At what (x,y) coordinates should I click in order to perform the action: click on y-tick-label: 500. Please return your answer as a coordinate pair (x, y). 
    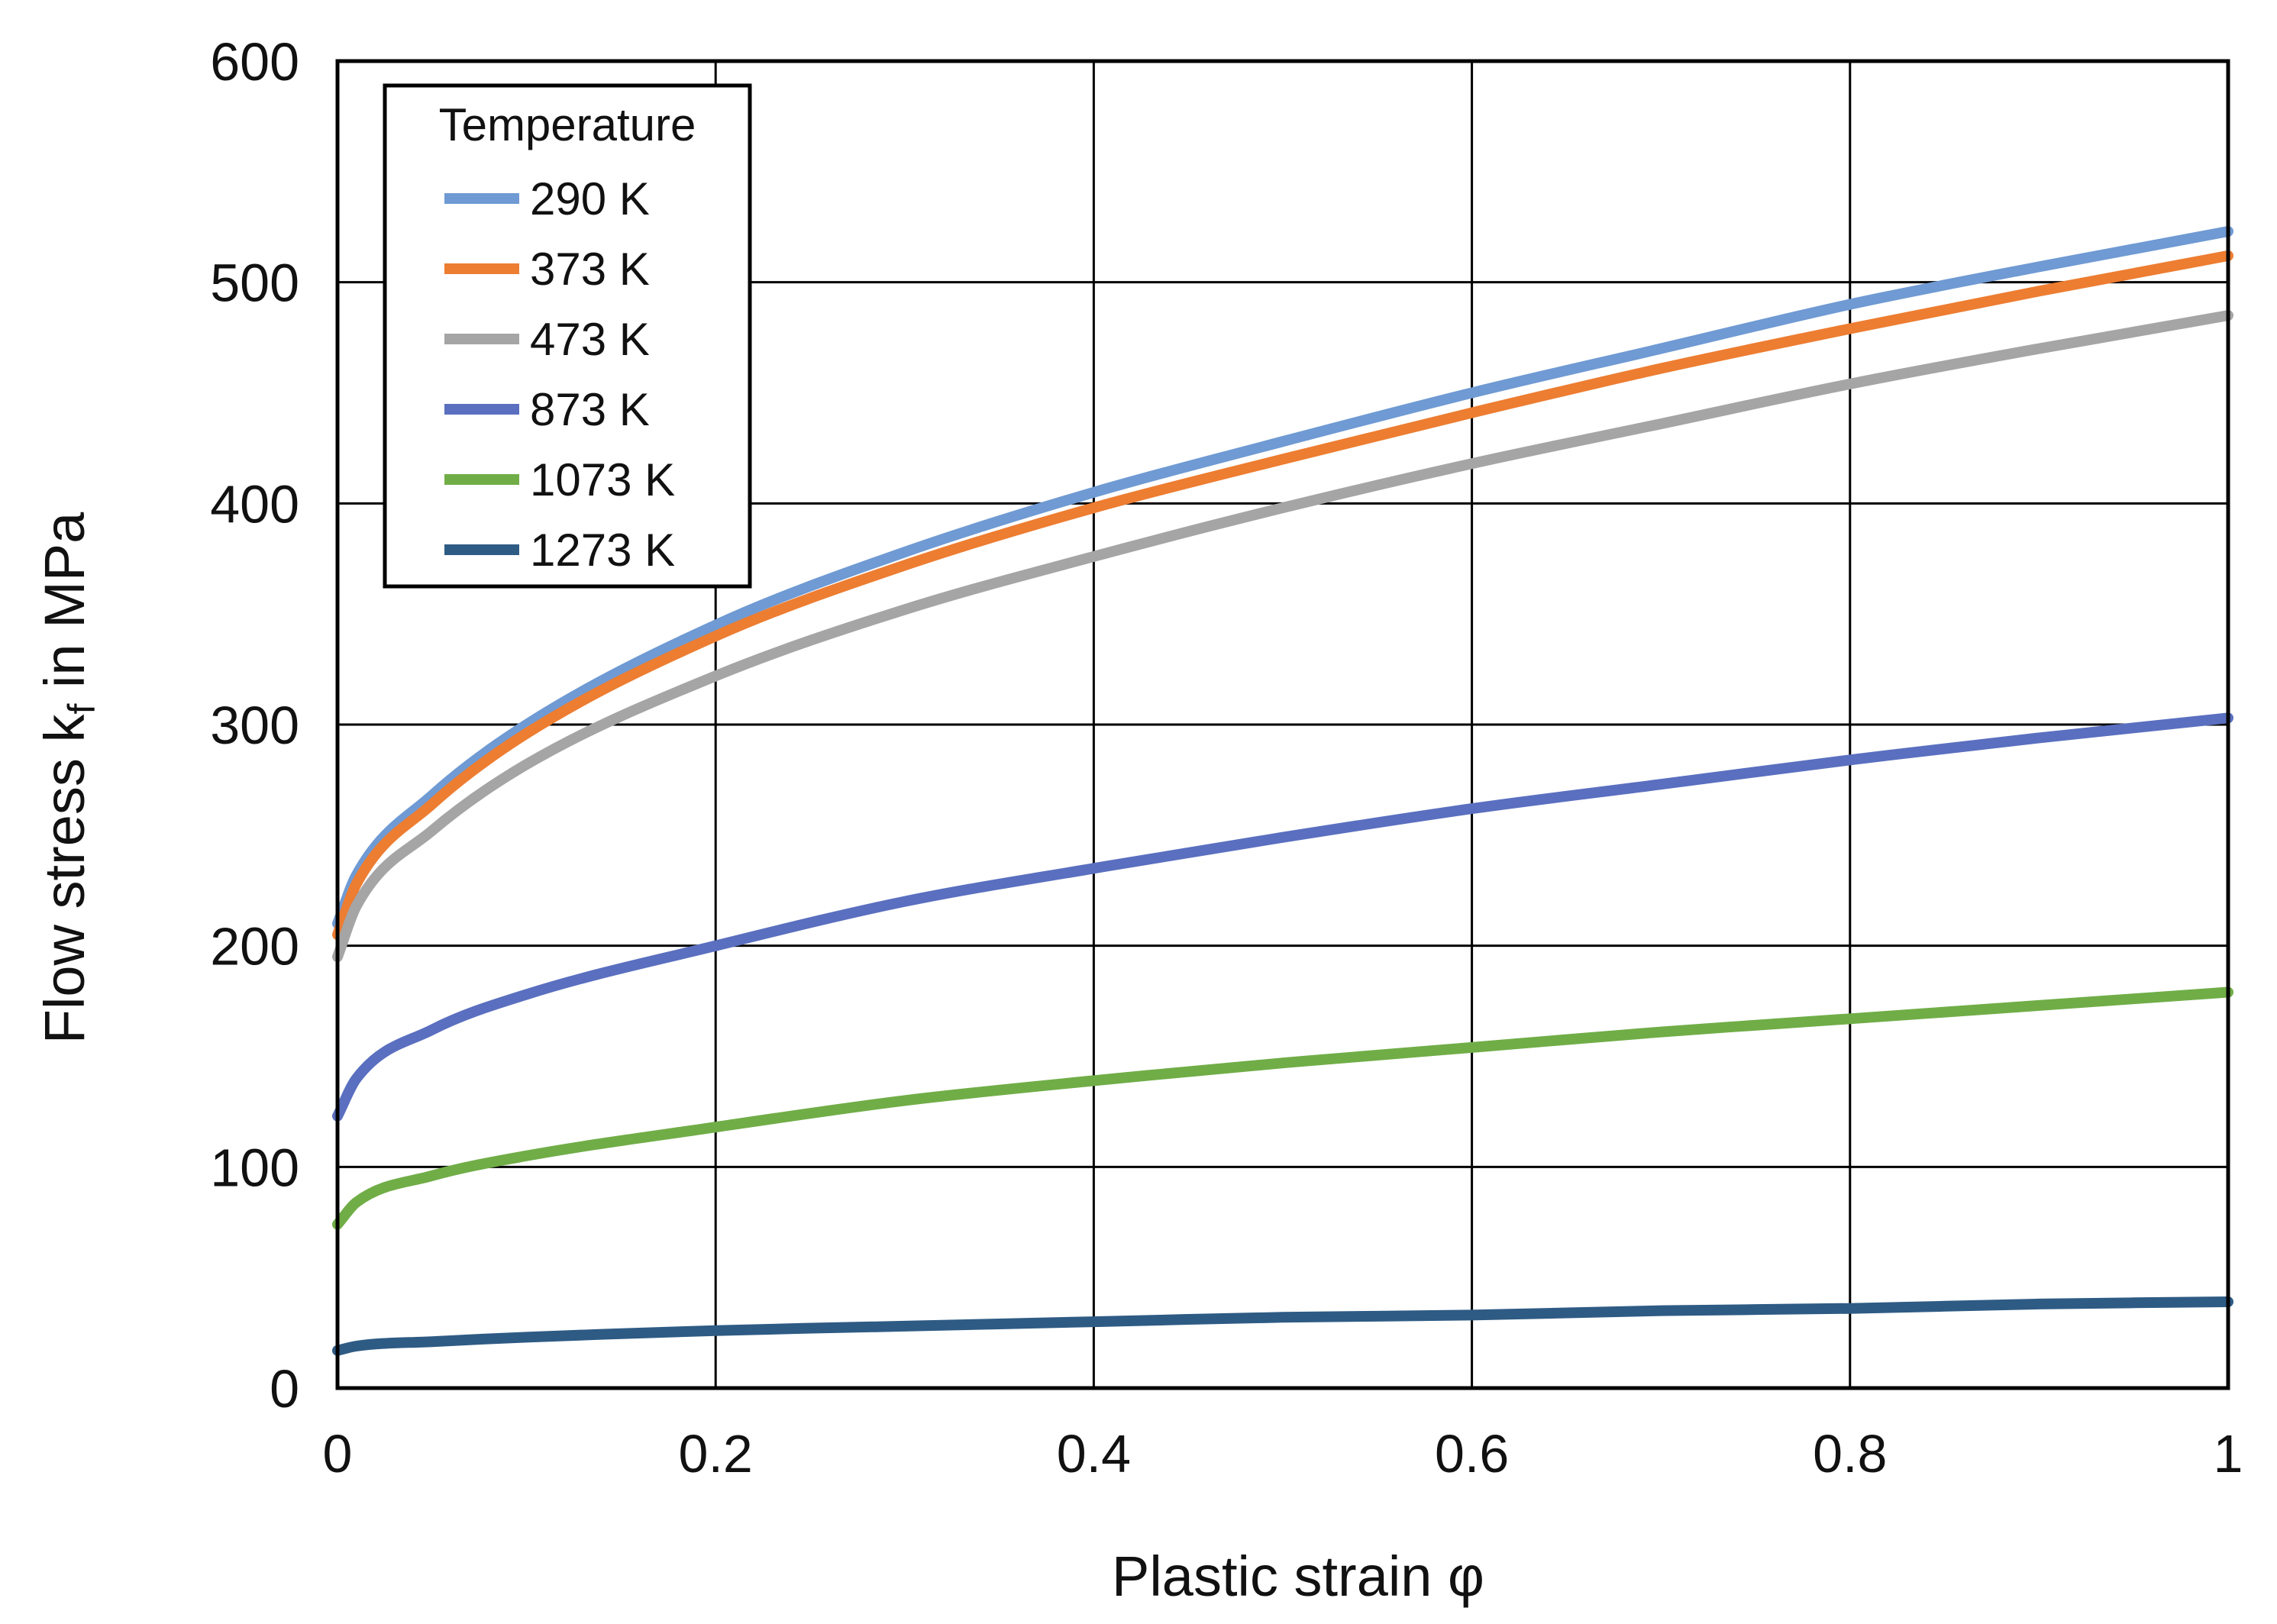
    Looking at the image, I should click on (254, 283).